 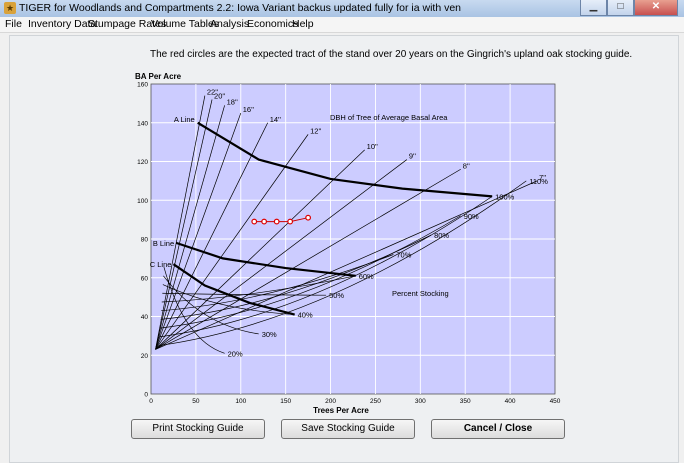 I want to click on y-tick-label: 120, so click(x=142, y=162).